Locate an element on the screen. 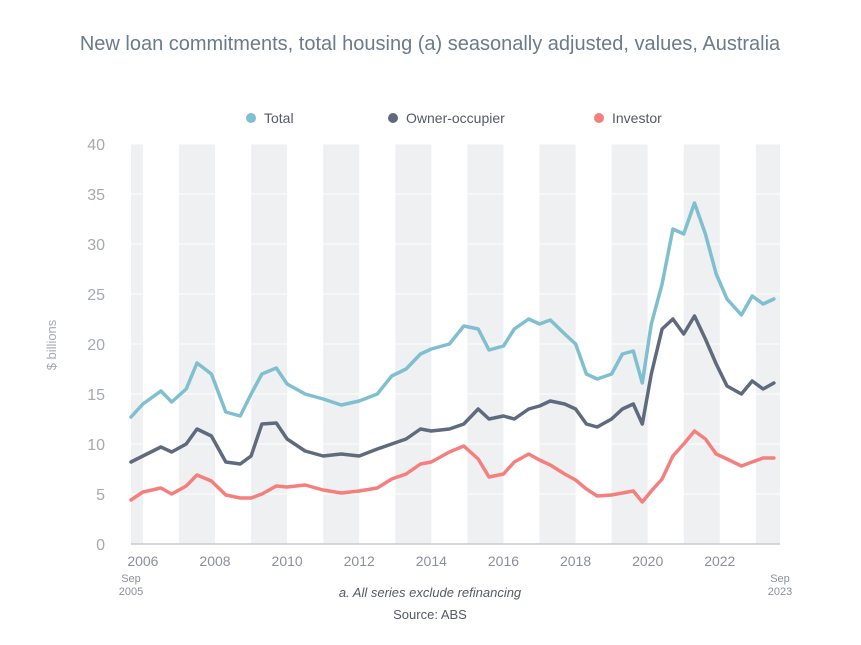  y-tick-label: 25 is located at coordinates (96, 295).